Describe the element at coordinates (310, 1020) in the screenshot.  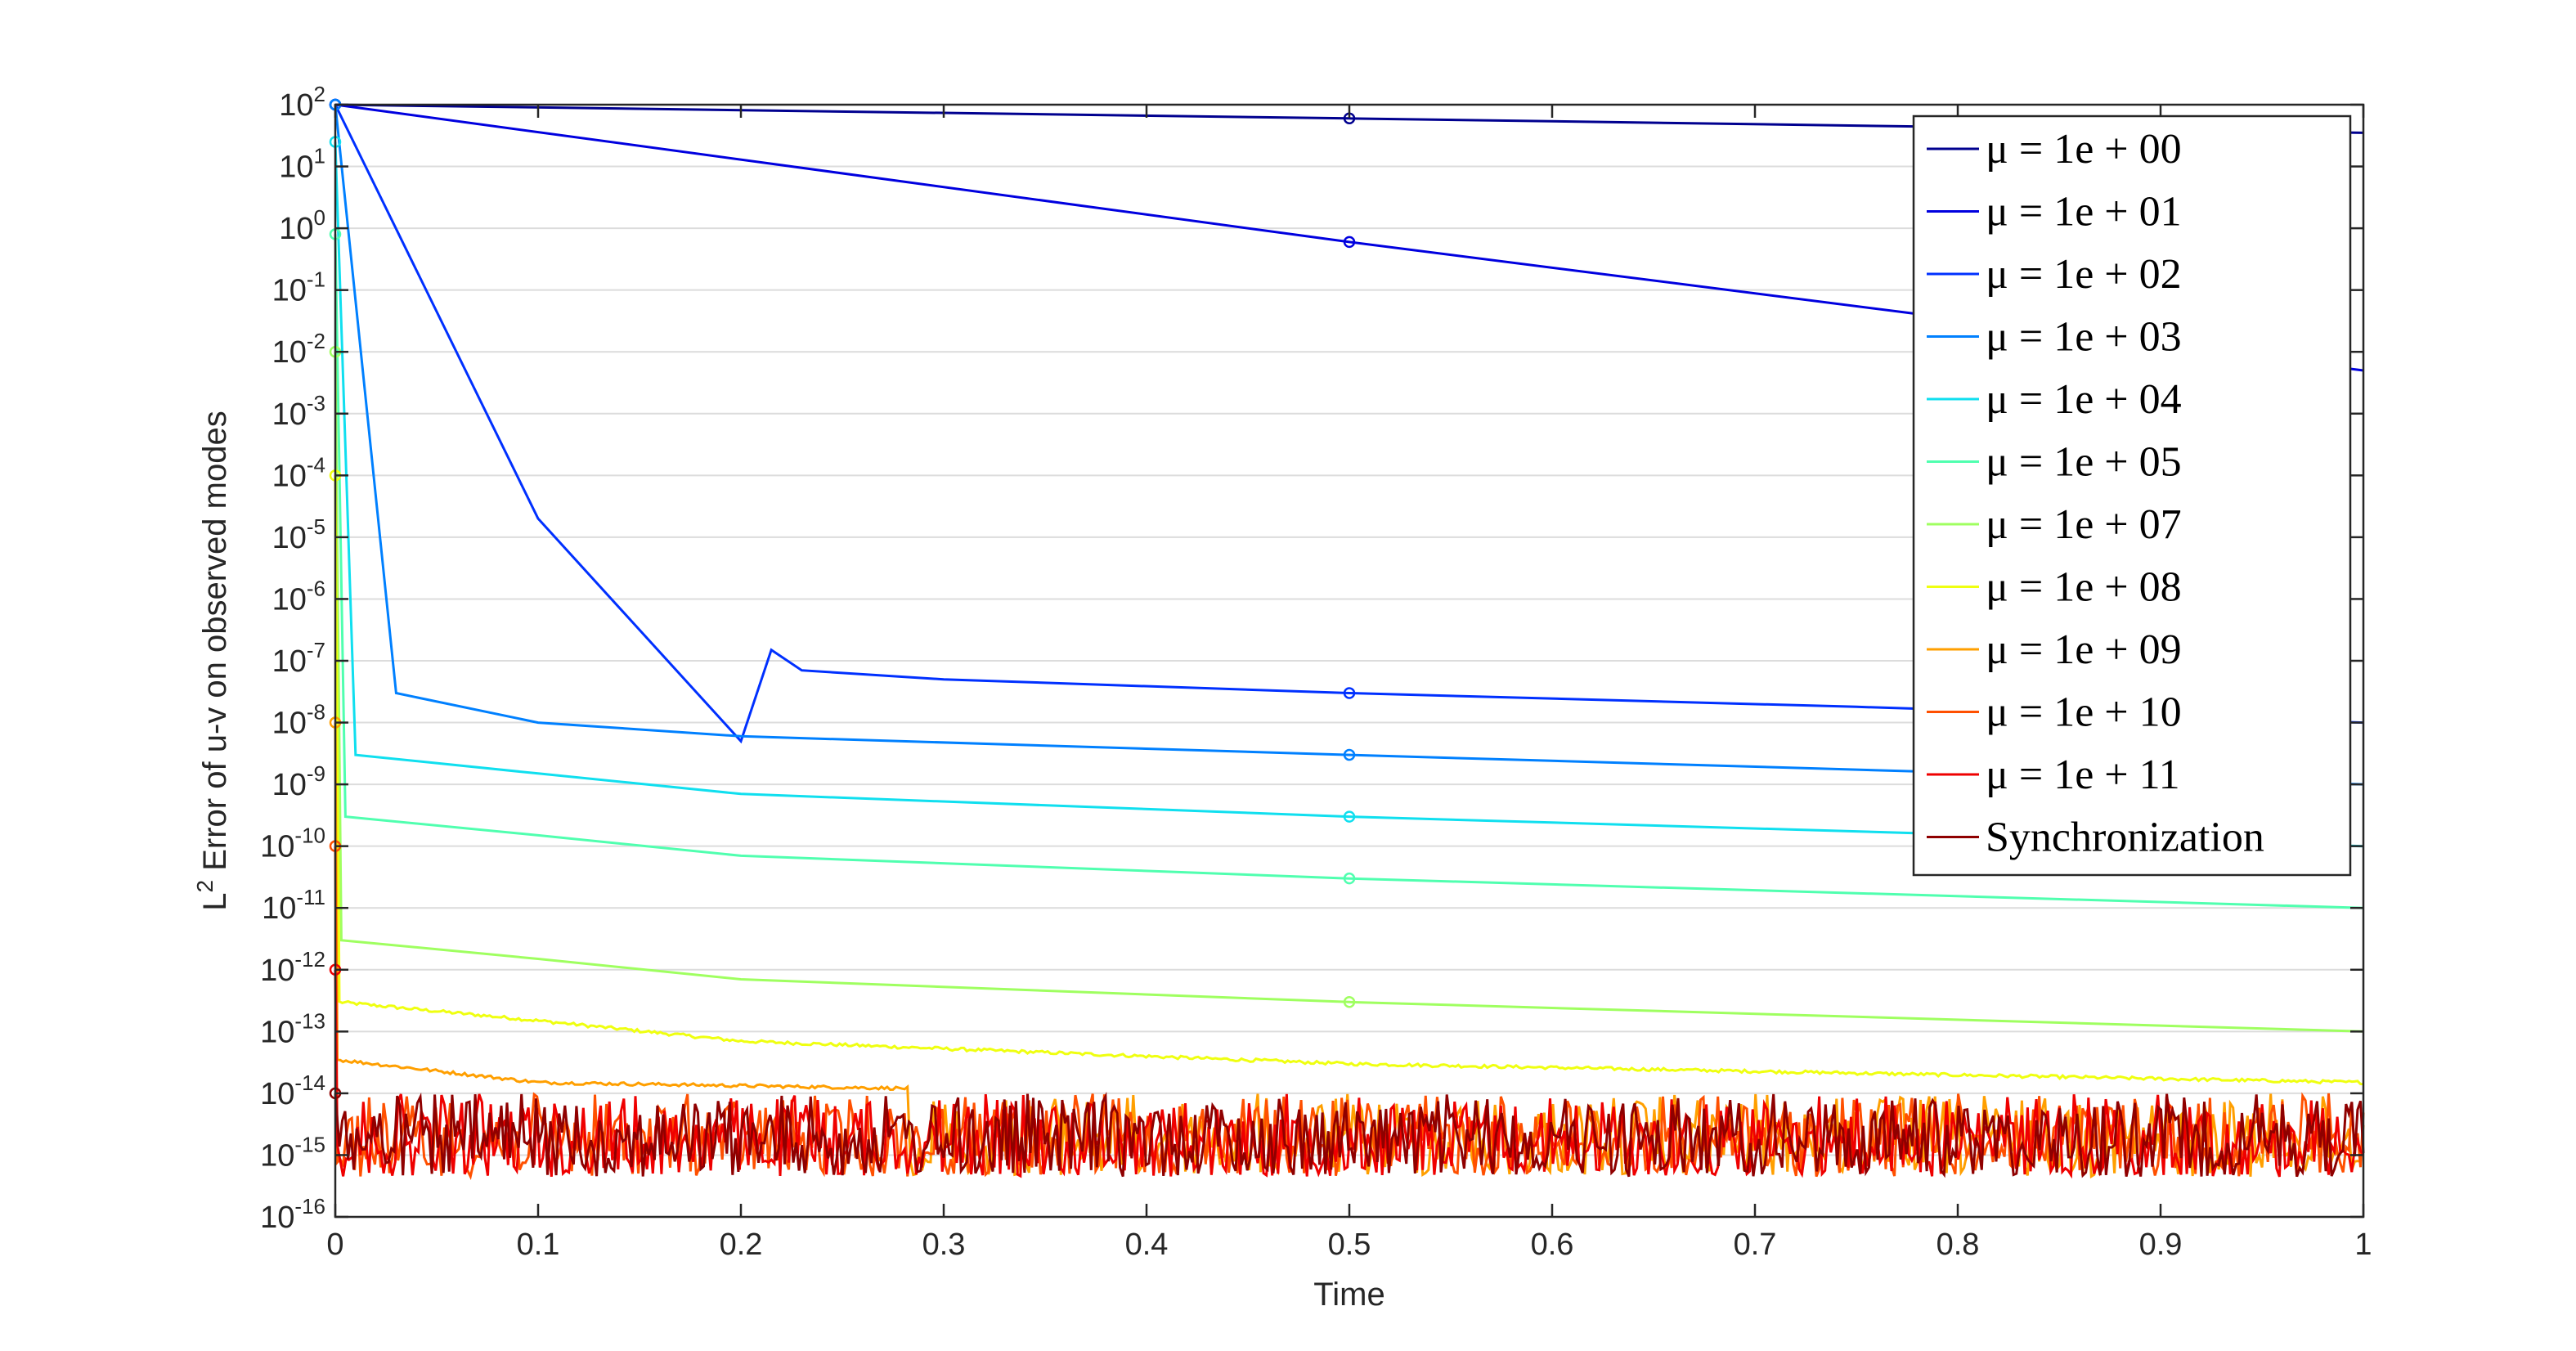
I see `y-tick-exponent: -13` at that location.